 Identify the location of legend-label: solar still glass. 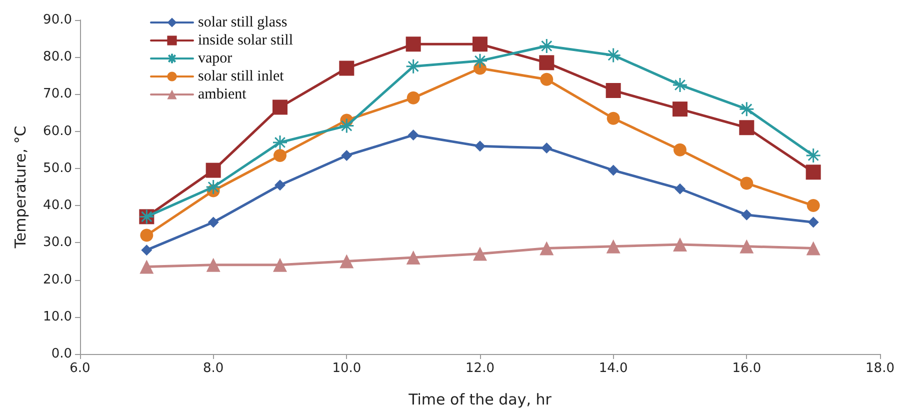
(243, 22).